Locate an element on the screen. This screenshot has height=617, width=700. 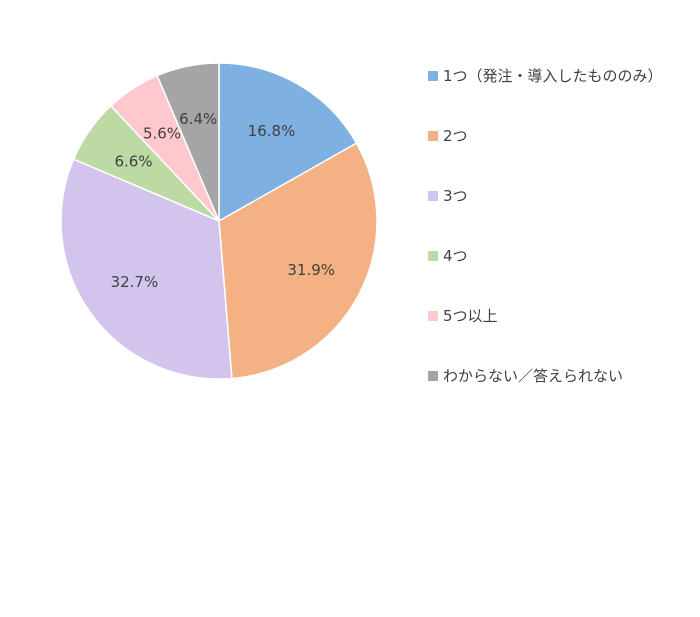
data-label-three: 32.7% is located at coordinates (135, 282).